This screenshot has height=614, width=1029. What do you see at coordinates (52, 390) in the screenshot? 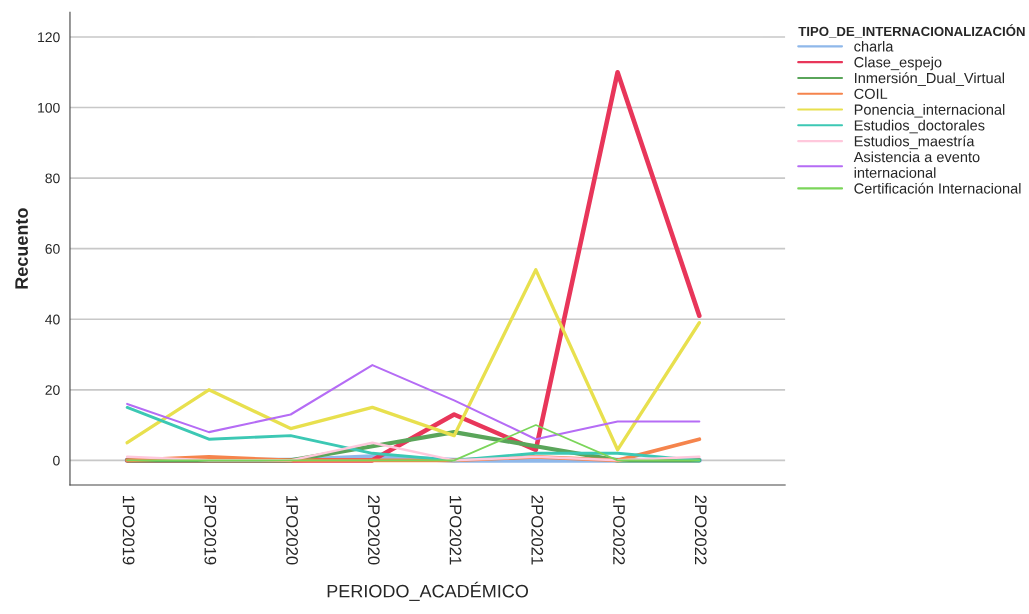
I see `y-tick-label: 20` at bounding box center [52, 390].